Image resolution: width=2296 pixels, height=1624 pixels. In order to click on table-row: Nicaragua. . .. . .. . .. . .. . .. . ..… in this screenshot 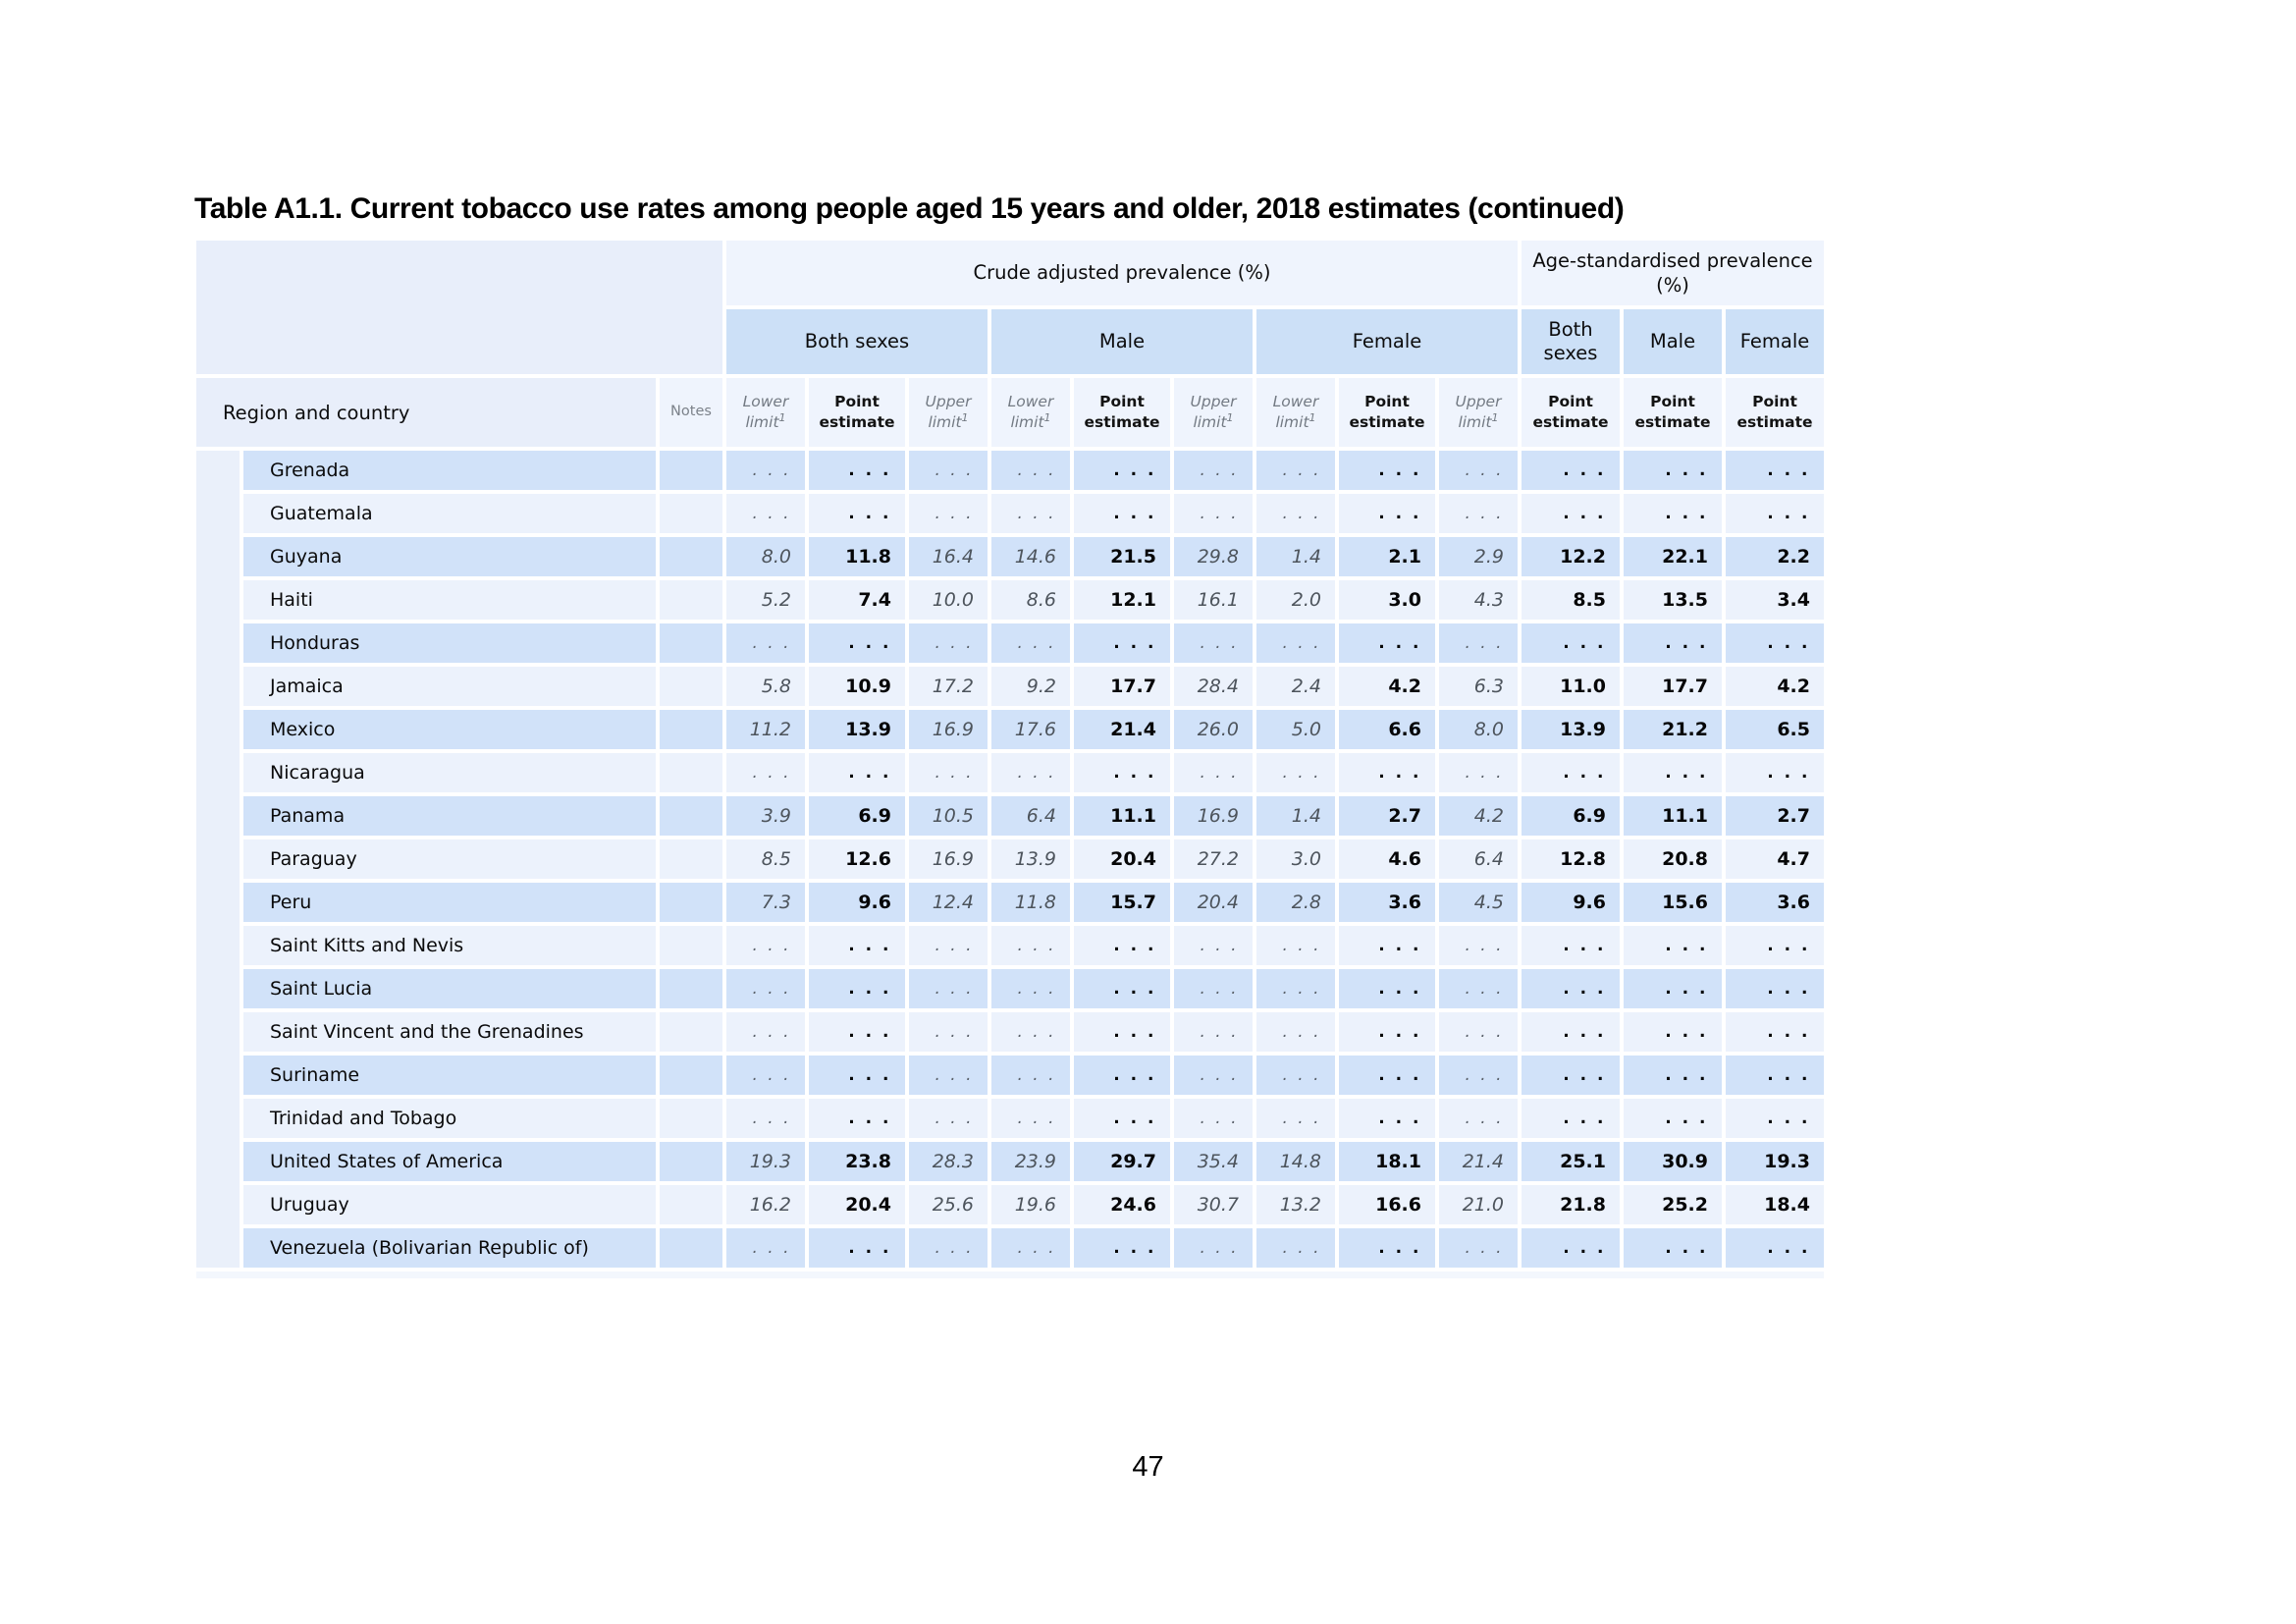, I will do `click(1010, 772)`.